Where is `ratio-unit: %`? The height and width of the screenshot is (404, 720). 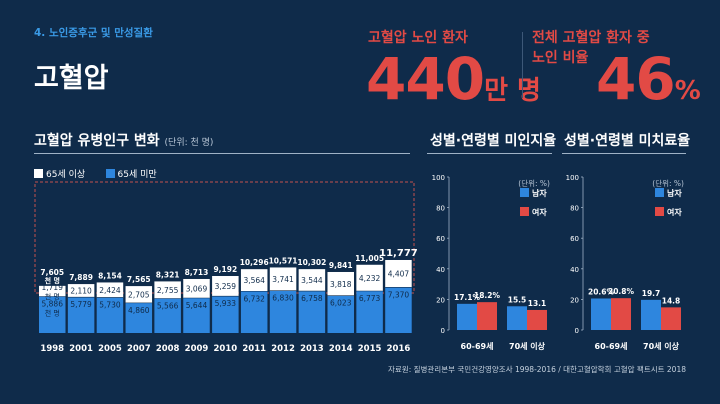 ratio-unit: % is located at coordinates (687, 91).